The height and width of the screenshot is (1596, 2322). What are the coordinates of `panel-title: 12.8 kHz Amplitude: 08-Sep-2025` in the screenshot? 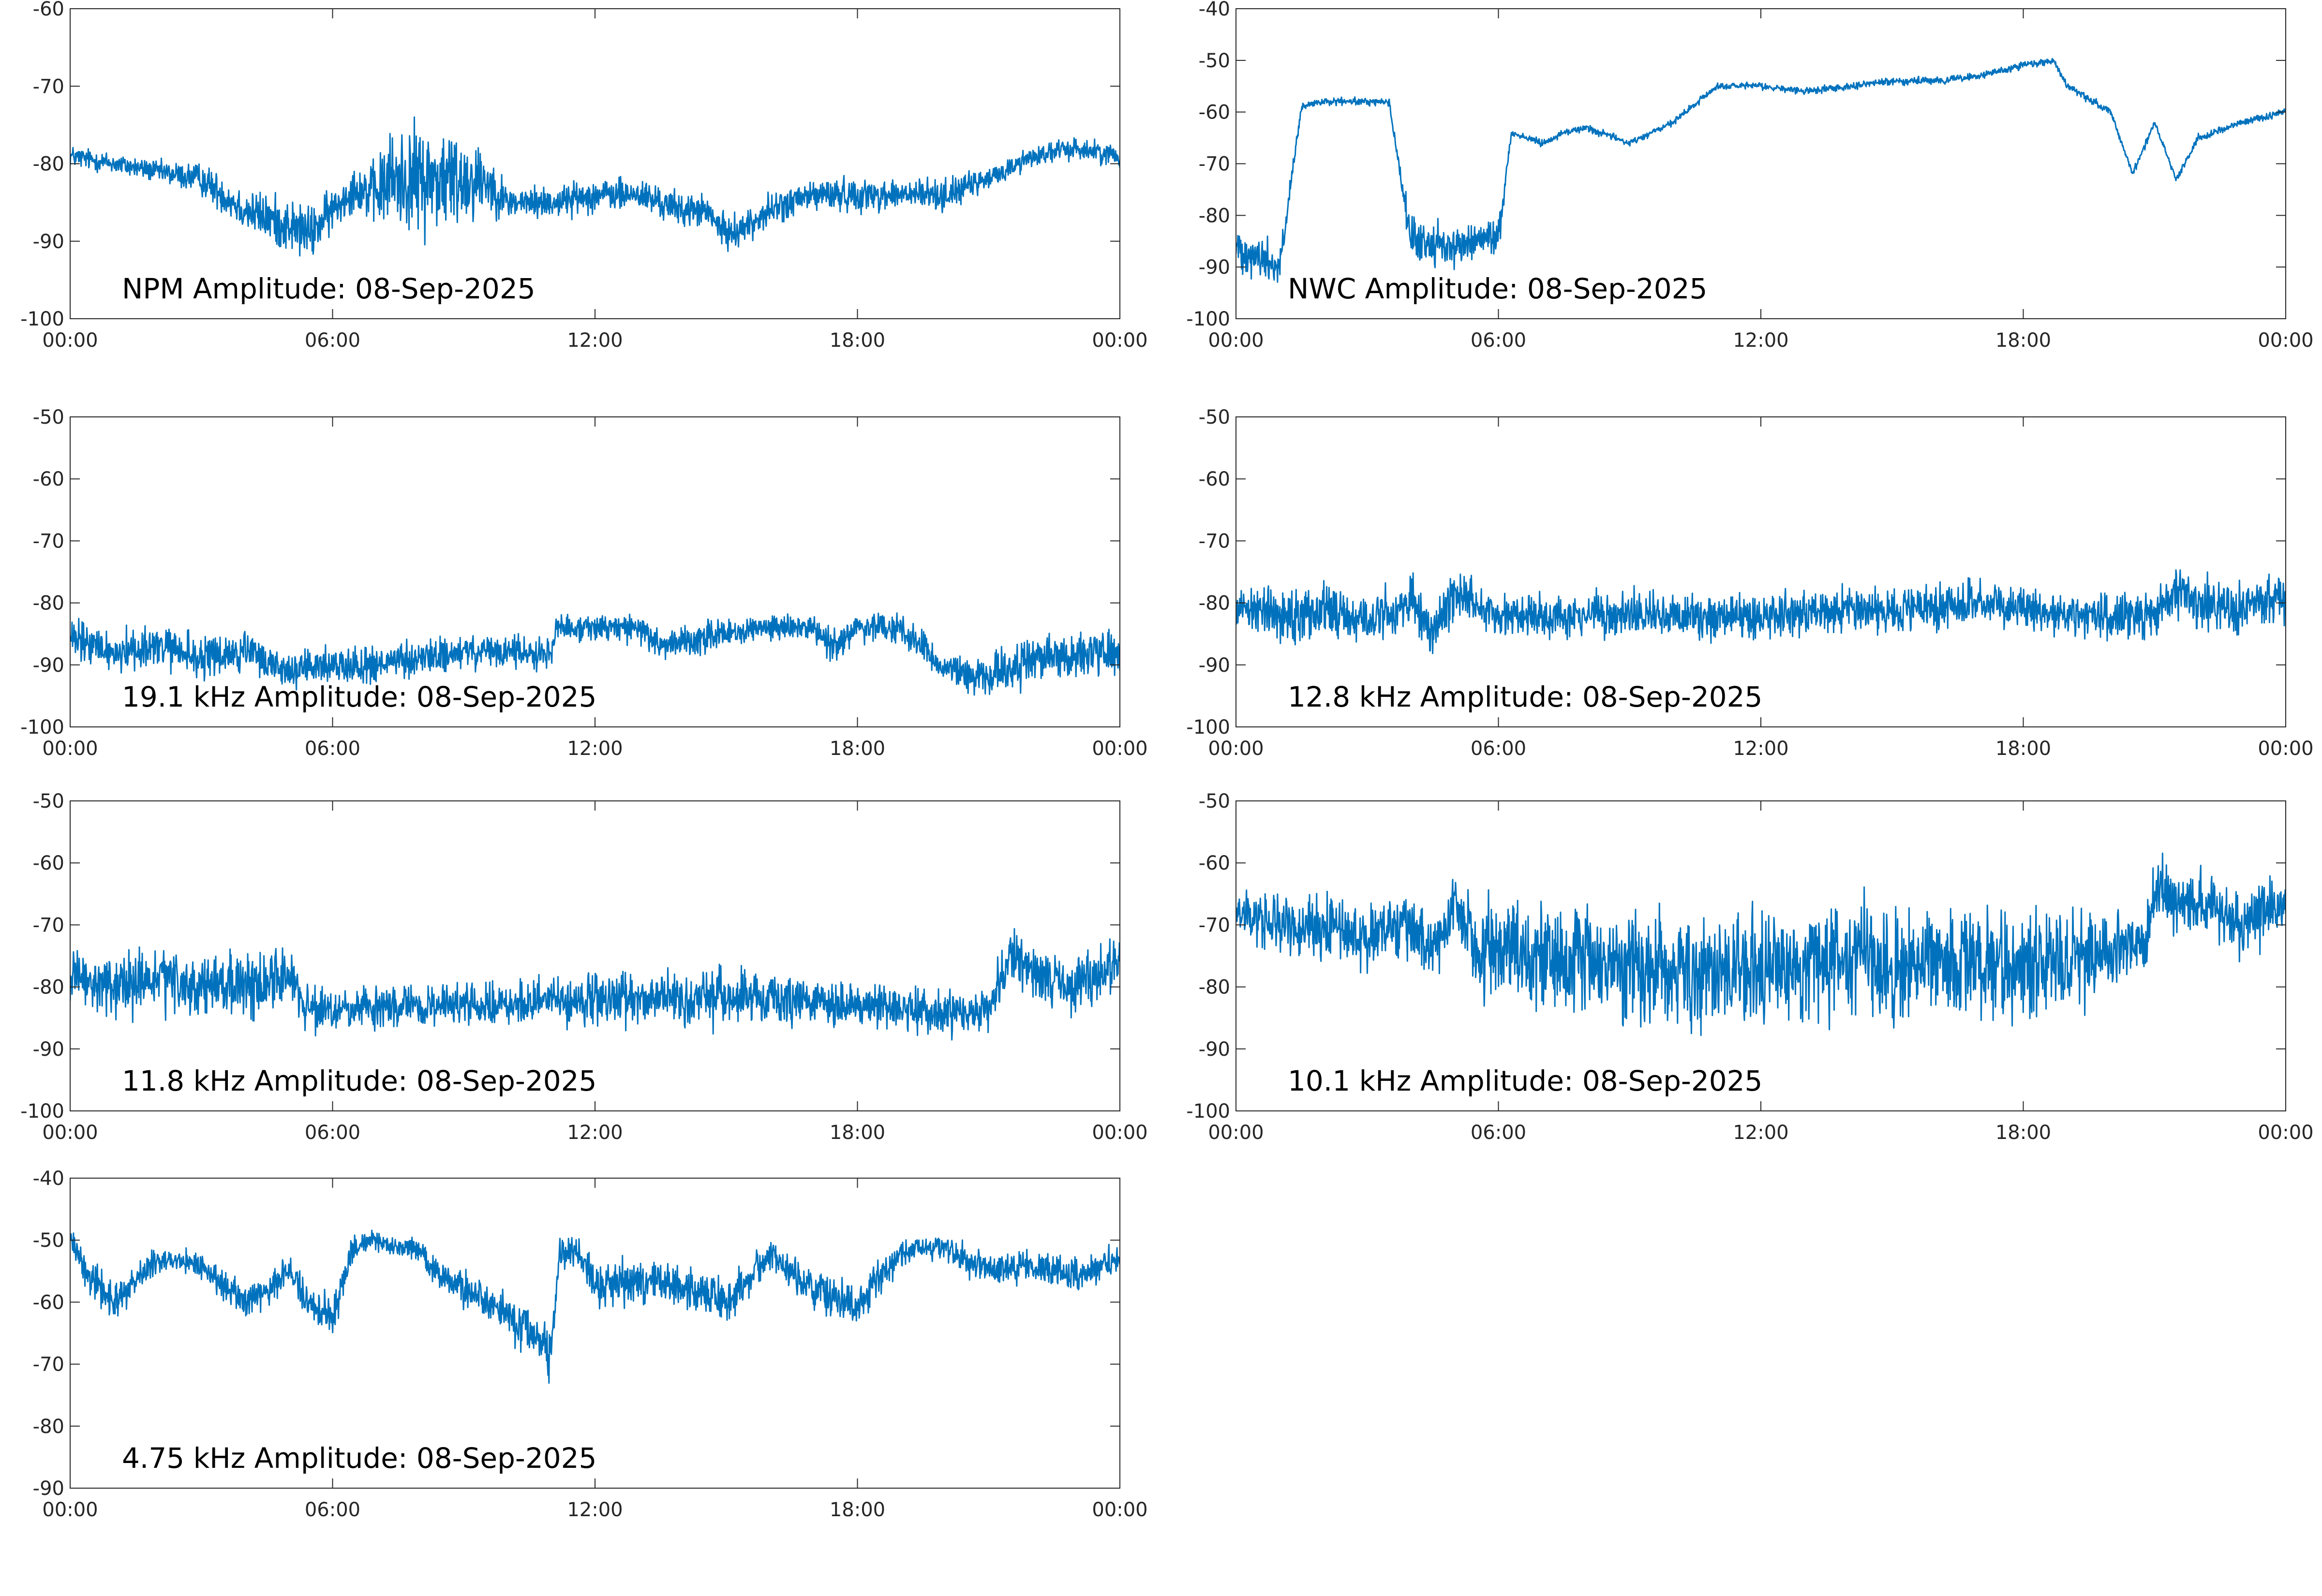 It's located at (1525, 696).